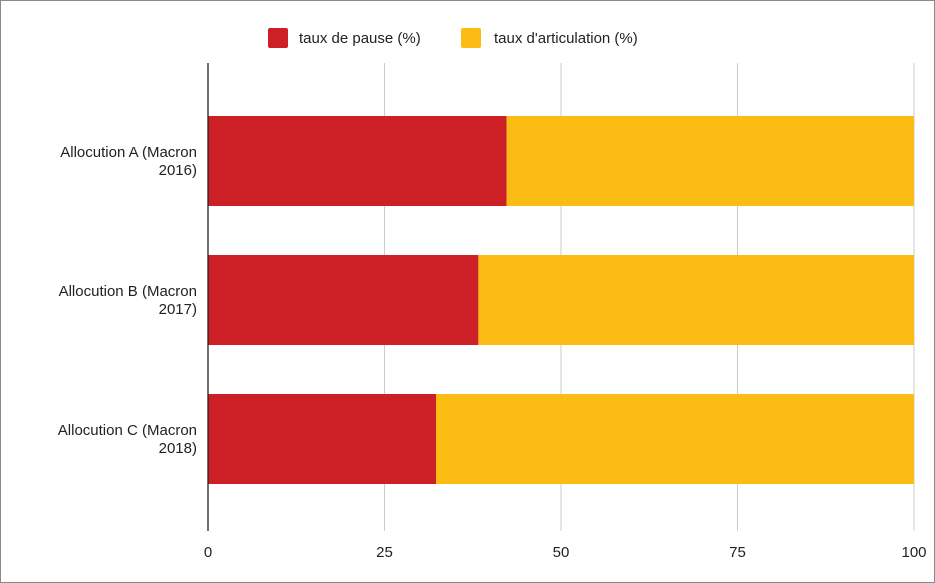 This screenshot has width=935, height=583. I want to click on x-tick-label-0: 0, so click(208, 552).